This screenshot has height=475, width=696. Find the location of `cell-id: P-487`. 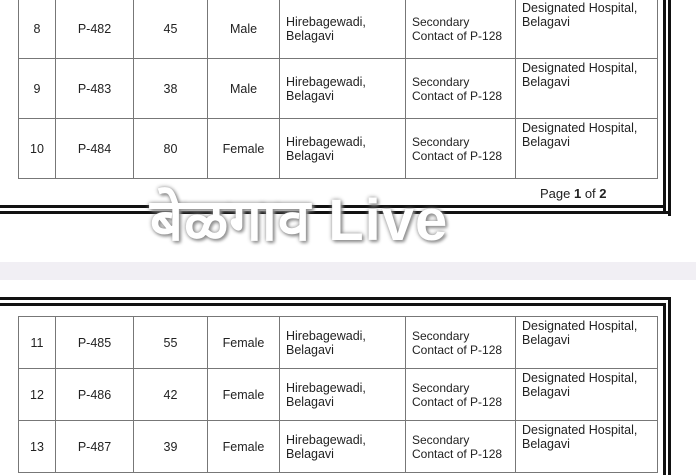

cell-id: P-487 is located at coordinates (94, 446).